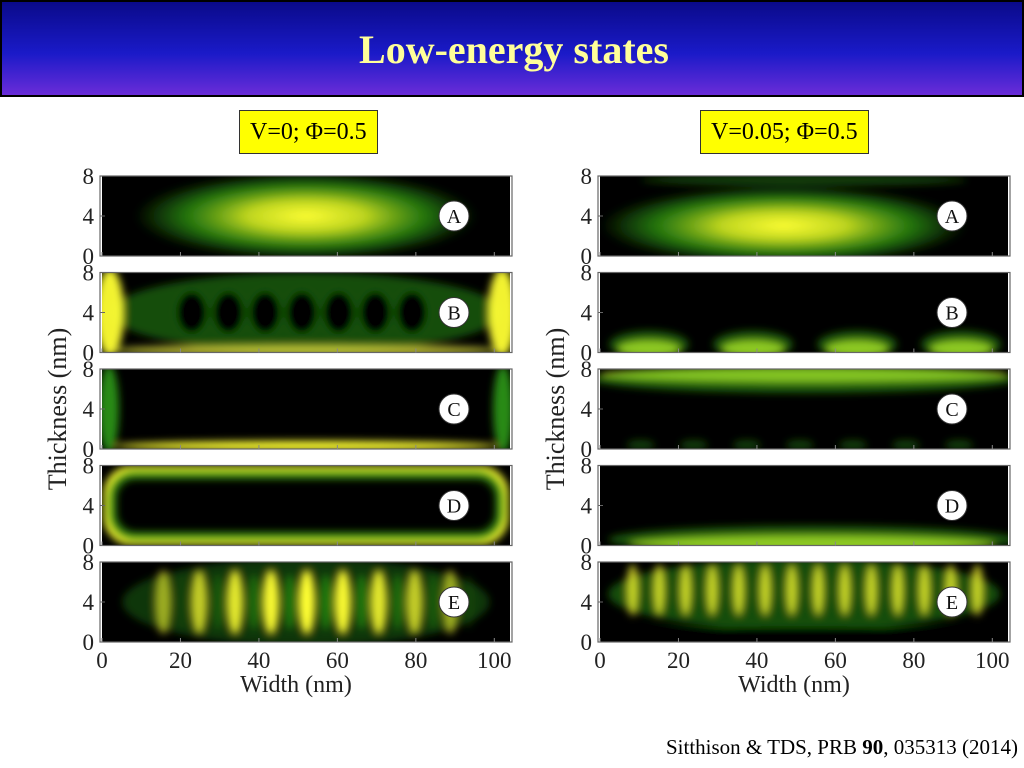 The width and height of the screenshot is (1024, 768). What do you see at coordinates (306, 409) in the screenshot?
I see `density-map-bottom-line` at bounding box center [306, 409].